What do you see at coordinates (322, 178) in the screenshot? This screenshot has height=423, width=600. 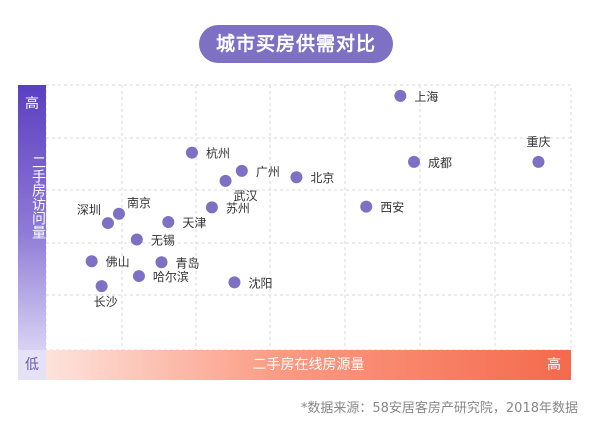 I see `data-label: 北京` at bounding box center [322, 178].